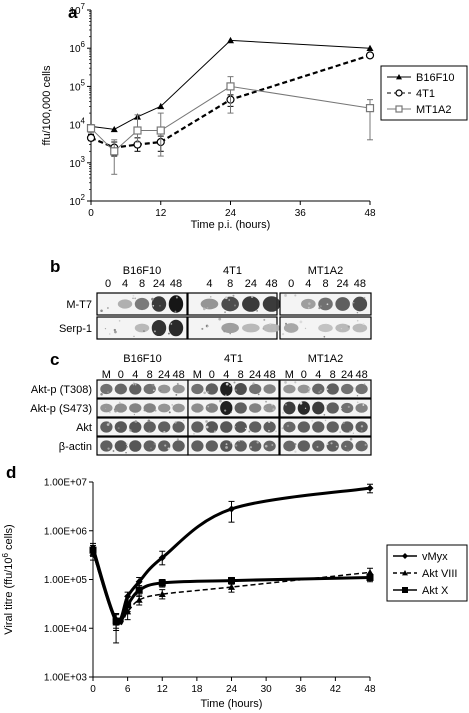  What do you see at coordinates (435, 557) in the screenshot?
I see `legend-label: vMyx` at bounding box center [435, 557].